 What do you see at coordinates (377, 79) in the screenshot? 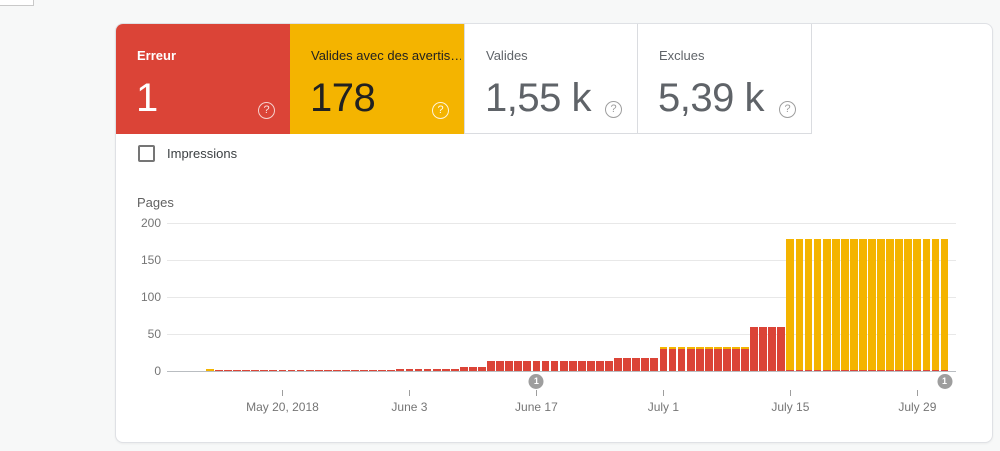
I see `card-valid-with-warnings: Valides avec des avertis… 178 ?` at bounding box center [377, 79].